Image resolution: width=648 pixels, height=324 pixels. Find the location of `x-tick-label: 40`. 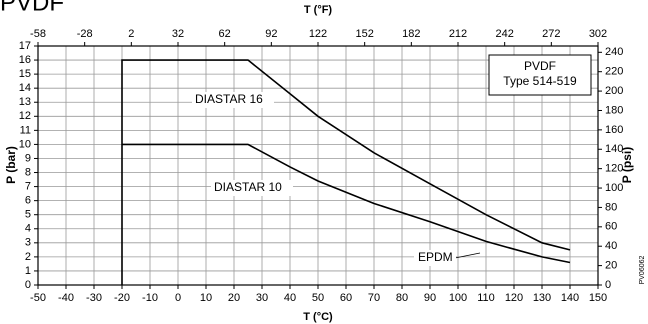

x-tick-label: 40 is located at coordinates (290, 298).